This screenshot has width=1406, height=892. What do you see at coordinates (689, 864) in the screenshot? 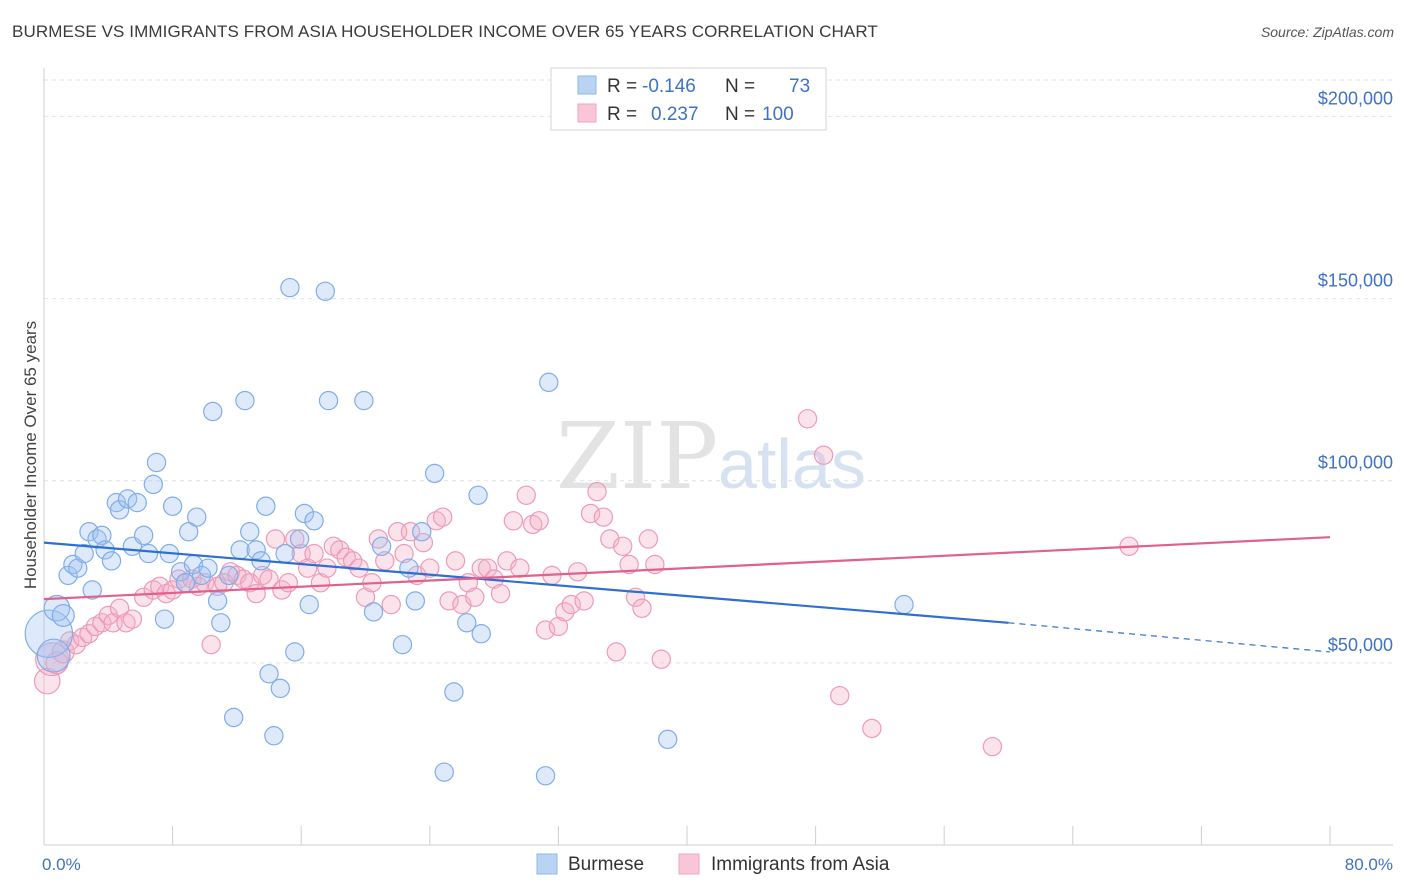
I see `bottom-legend-swatch-asia` at bounding box center [689, 864].